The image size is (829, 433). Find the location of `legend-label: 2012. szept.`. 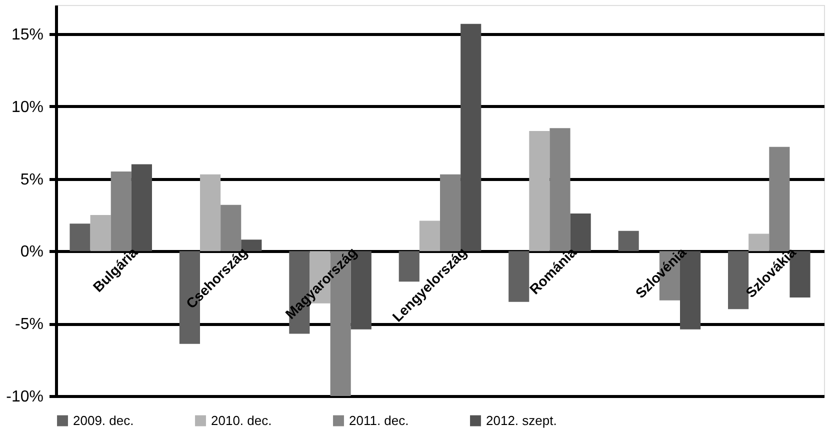

legend-label: 2012. szept. is located at coordinates (521, 420).